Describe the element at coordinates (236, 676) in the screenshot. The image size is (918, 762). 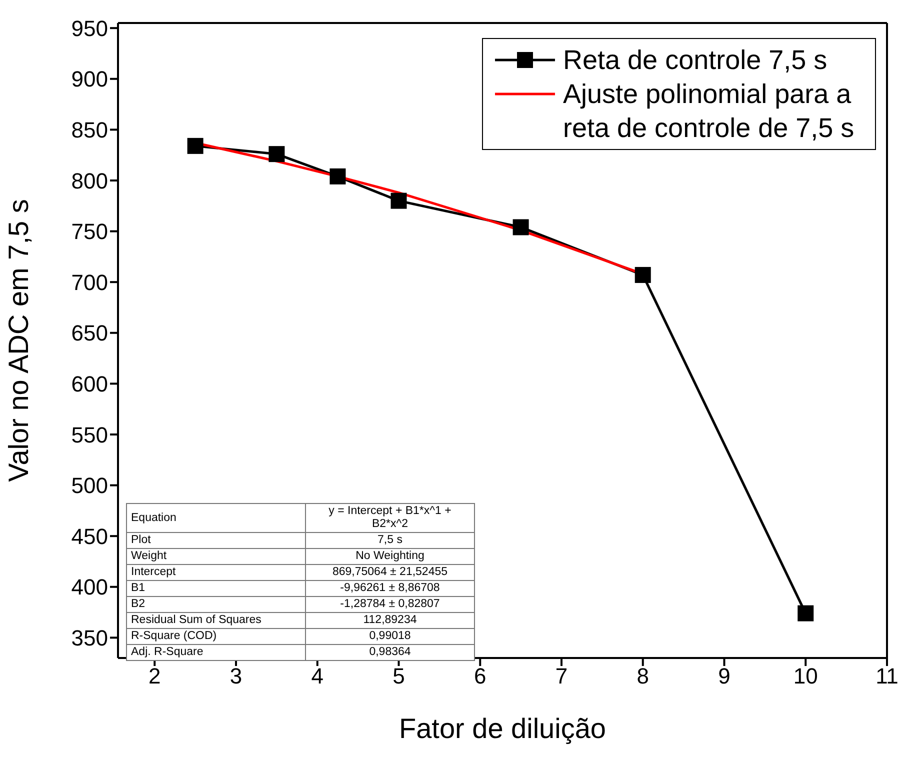
I see `x-tick-label: 3` at that location.